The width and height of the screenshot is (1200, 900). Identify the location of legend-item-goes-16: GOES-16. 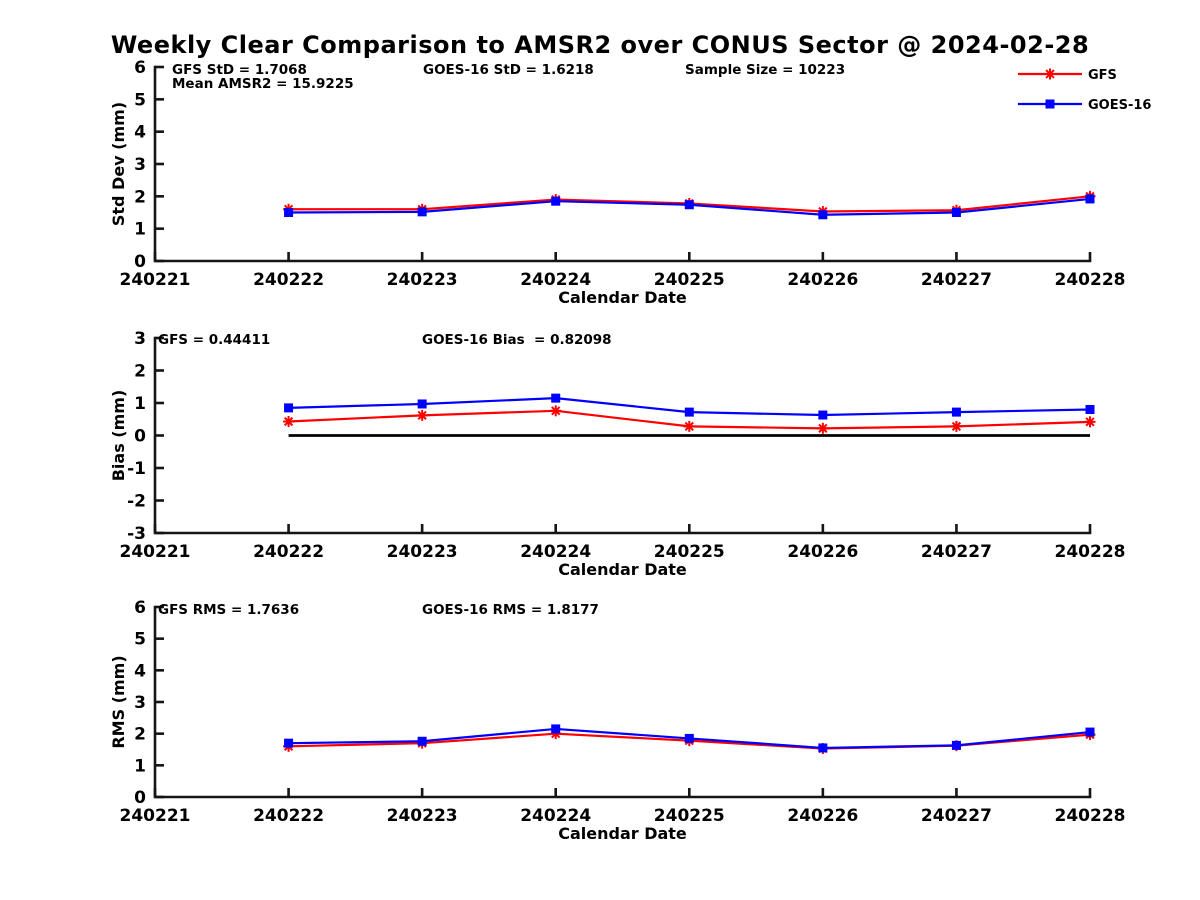
(1084, 105).